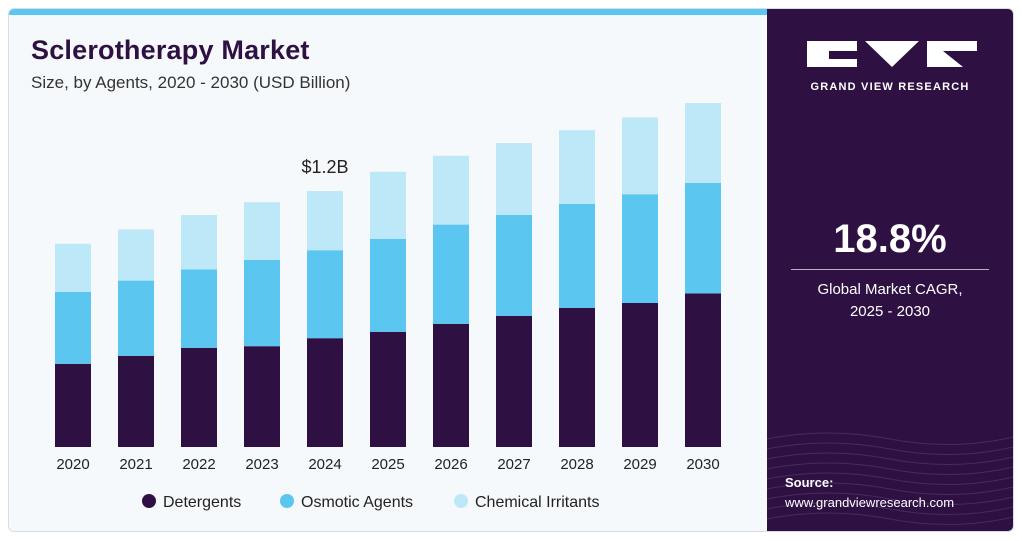 This screenshot has height=541, width=1022. I want to click on bar-osmotic-agents-2023, so click(262, 303).